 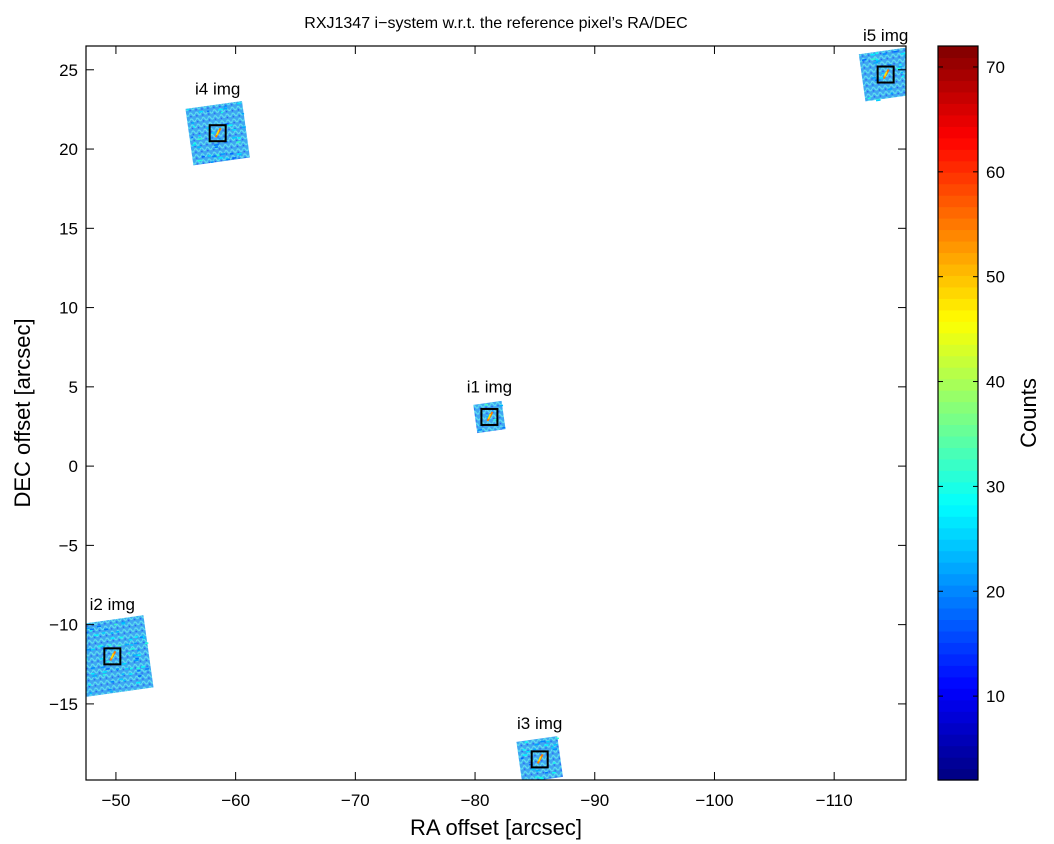 I want to click on colorbar-tick-label: 20, so click(x=995, y=591).